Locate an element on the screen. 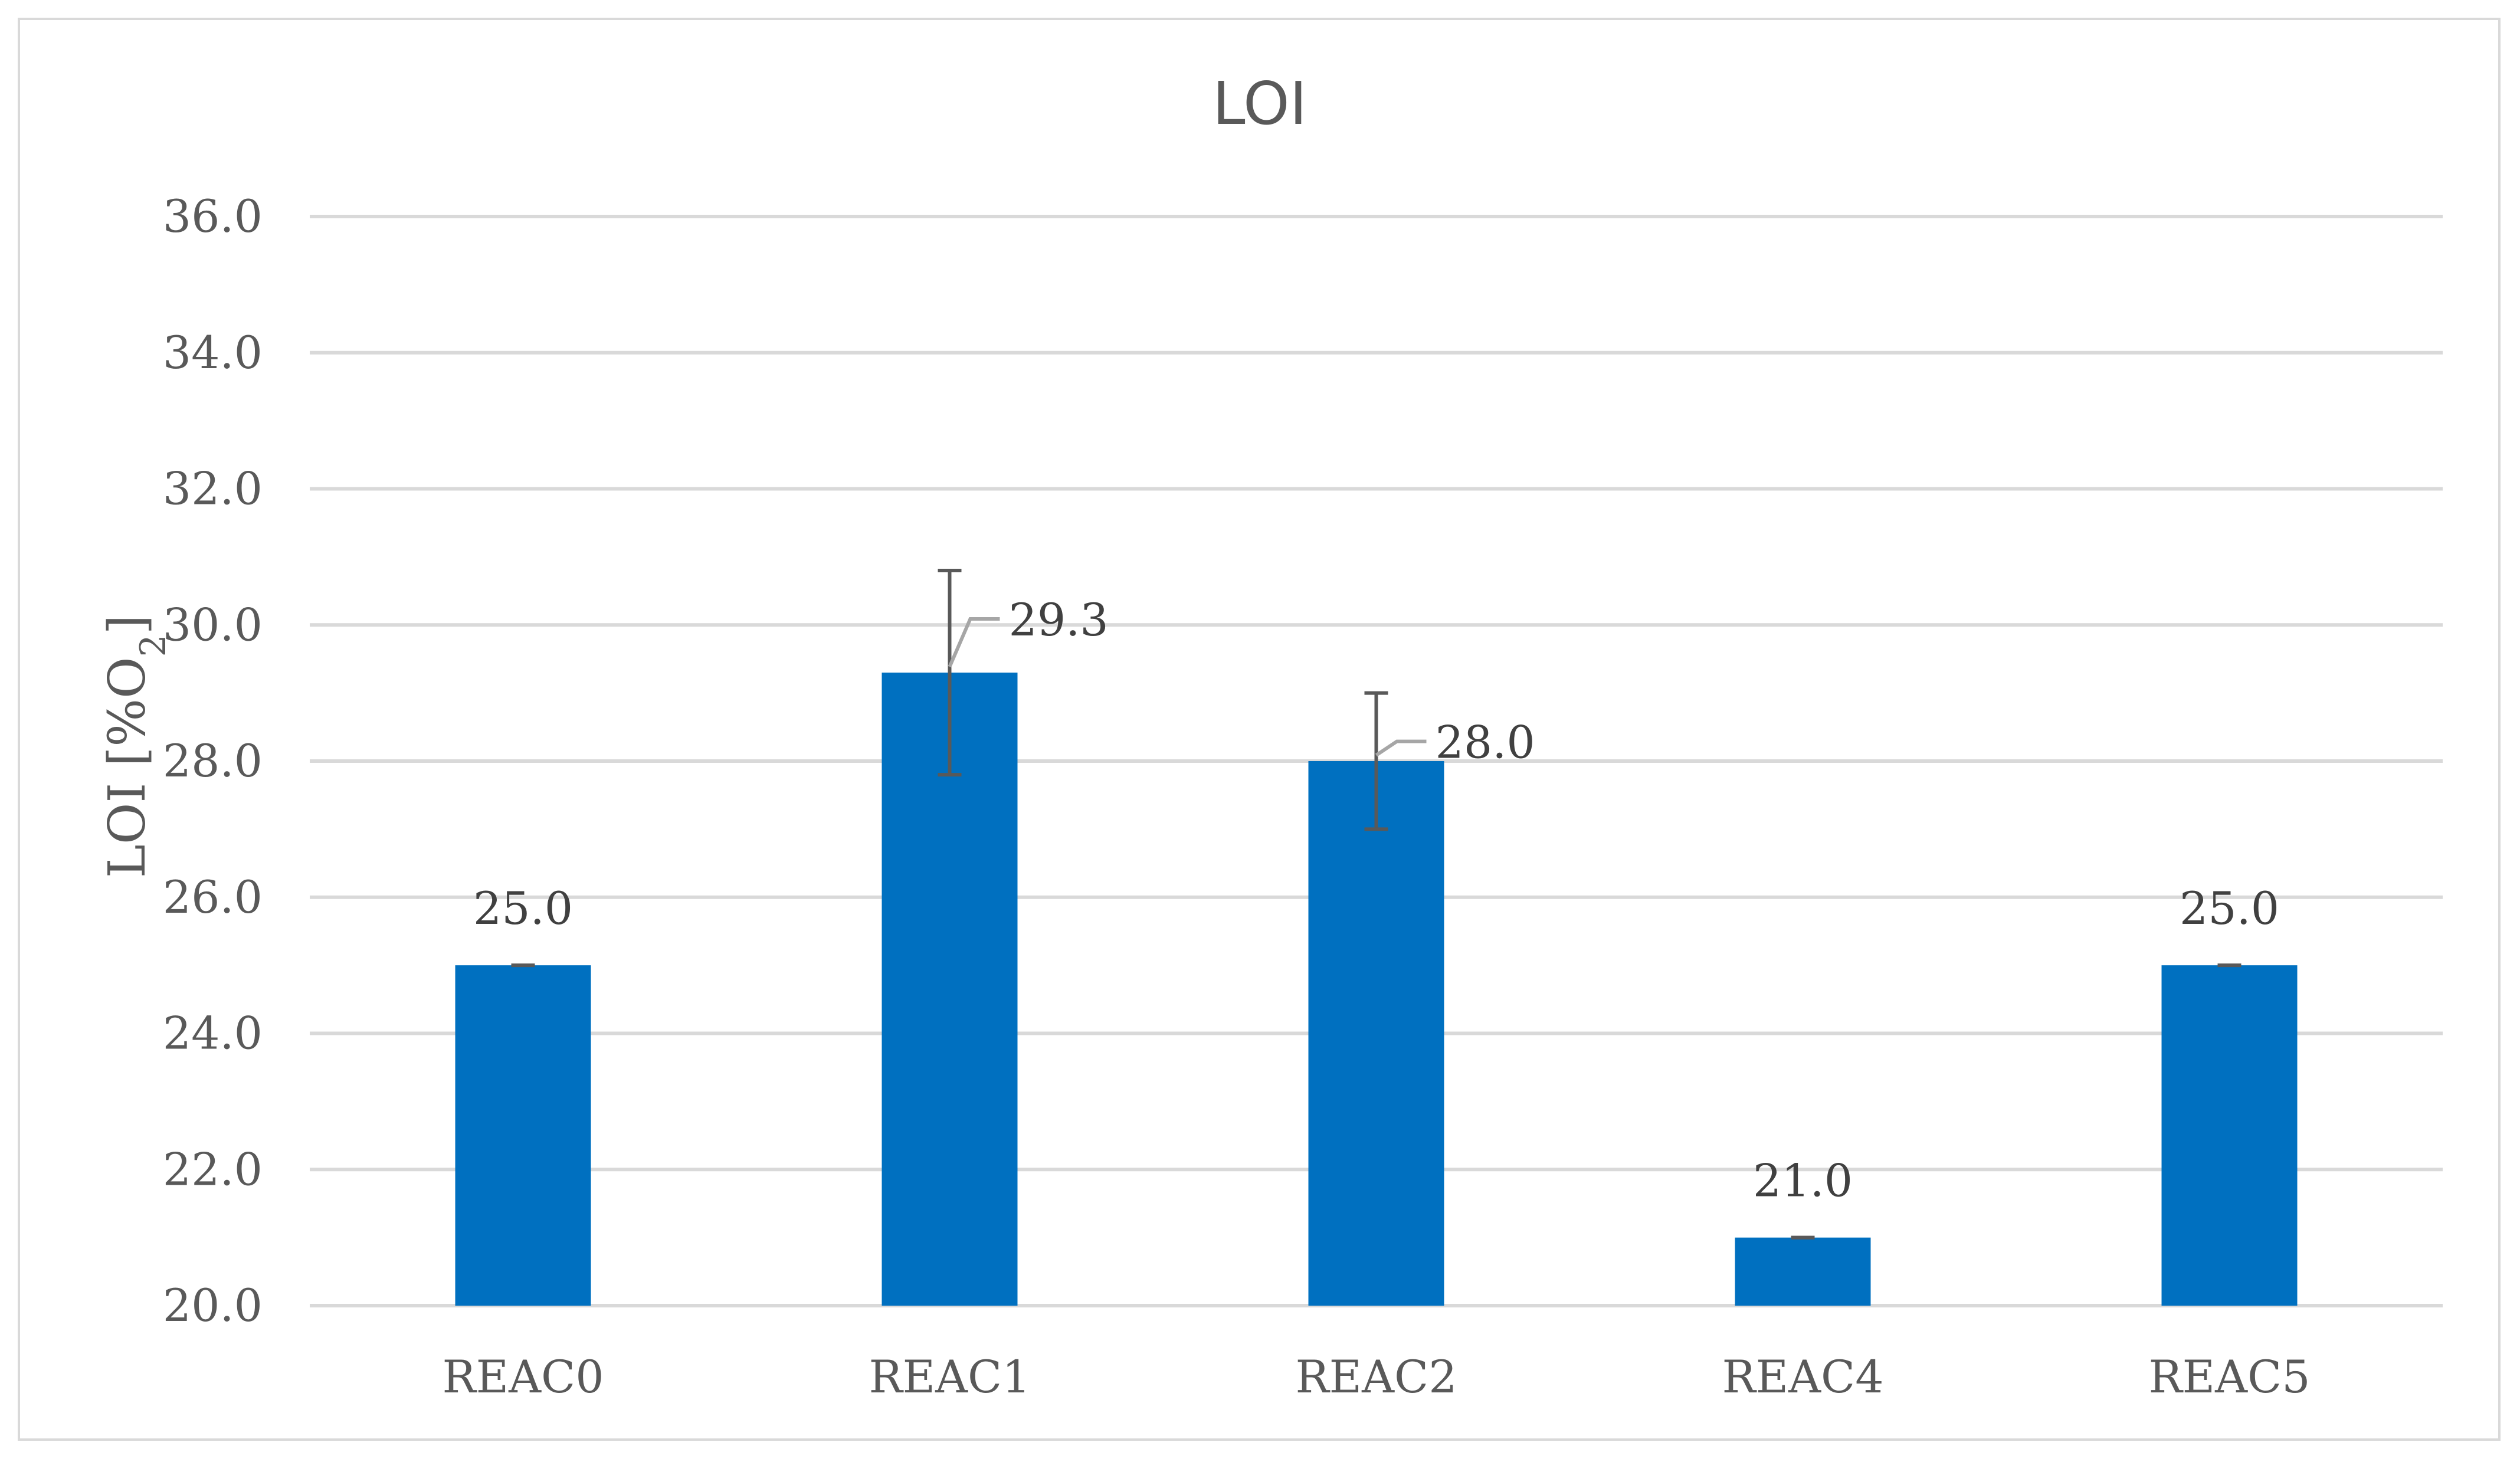 This screenshot has height=1462, width=2520. y-axis-label-subscript: 2 is located at coordinates (153, 646).